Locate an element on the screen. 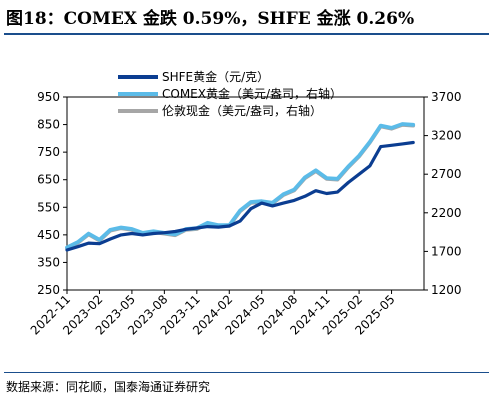  figure-title: 图18：COMEX 金跌 0.59%，SHFE 金涨 0.26% is located at coordinates (210, 19).